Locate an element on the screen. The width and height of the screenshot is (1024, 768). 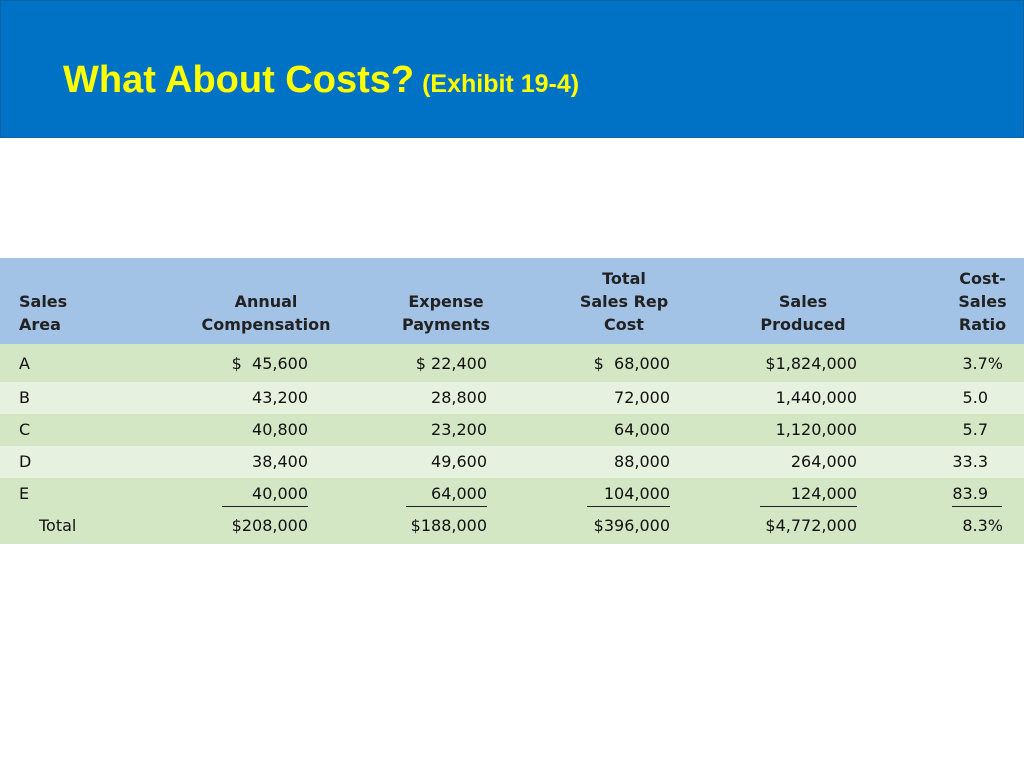
header-sales-area: Sales Area is located at coordinates (43, 313).